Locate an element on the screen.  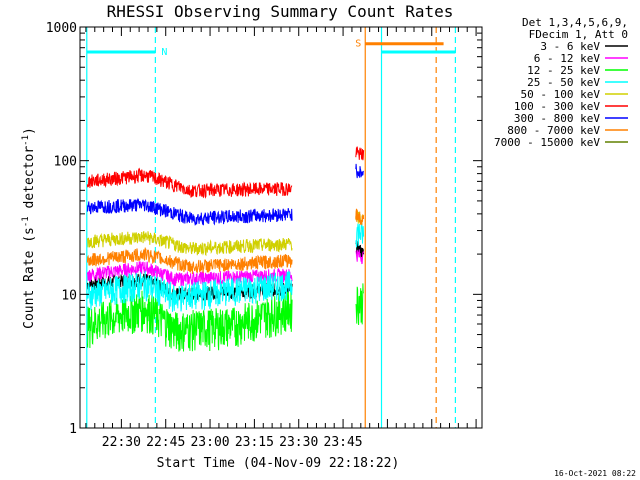
x-tick-label: 22:30 is located at coordinates (121, 442).